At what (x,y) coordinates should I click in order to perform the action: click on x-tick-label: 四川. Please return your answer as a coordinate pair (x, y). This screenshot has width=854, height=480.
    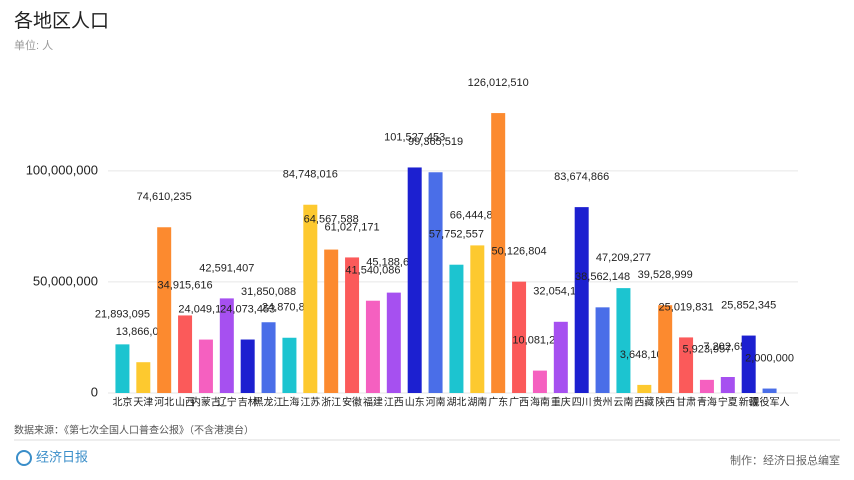
    Looking at the image, I should click on (582, 403).